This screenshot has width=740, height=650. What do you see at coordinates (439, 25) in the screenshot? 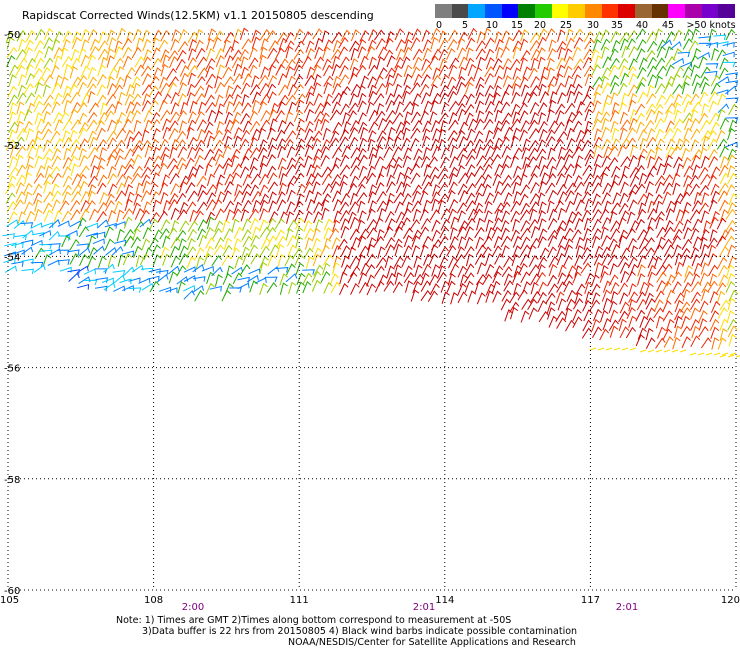
I see `legend-tick-label: 0` at bounding box center [439, 25].